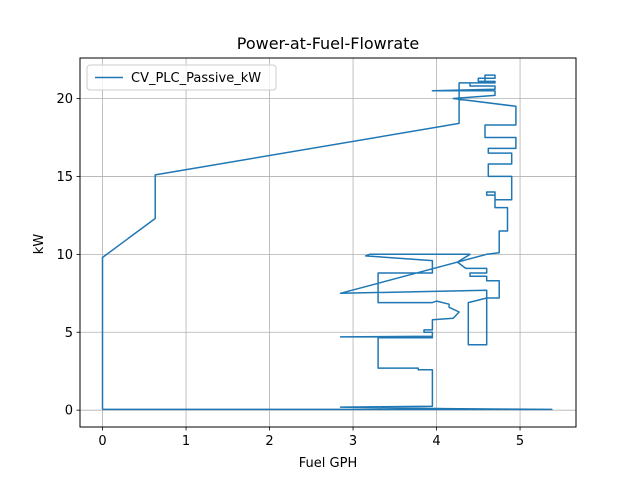  I want to click on x-tick-label: 0, so click(102, 441).